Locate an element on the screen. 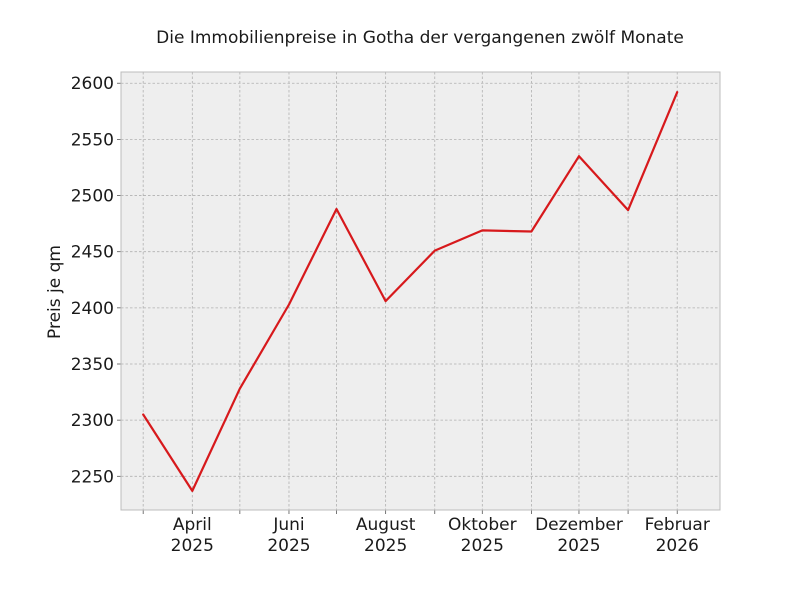 This screenshot has width=800, height=600. y-tick-label: 2450 is located at coordinates (92, 253).